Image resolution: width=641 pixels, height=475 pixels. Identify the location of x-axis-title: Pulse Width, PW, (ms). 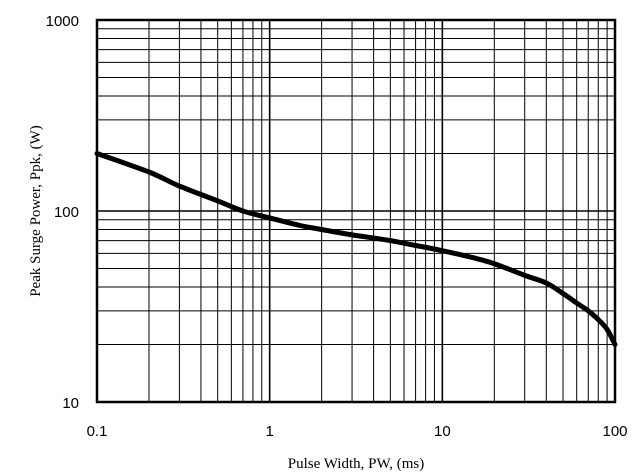
(356, 464).